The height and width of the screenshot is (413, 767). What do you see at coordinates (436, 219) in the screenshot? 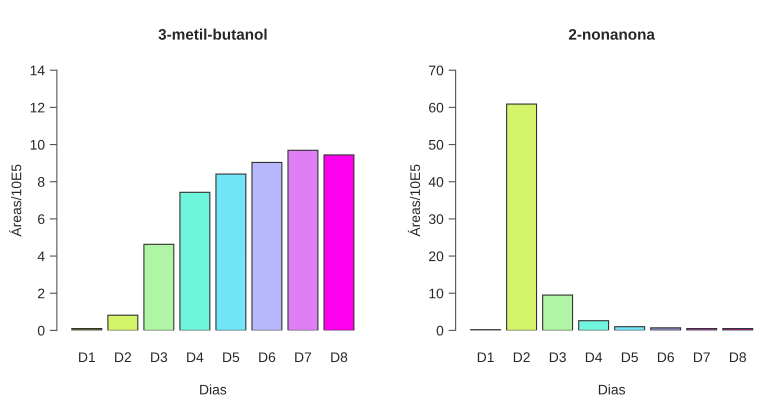
I see `y-tick-label: 30` at bounding box center [436, 219].